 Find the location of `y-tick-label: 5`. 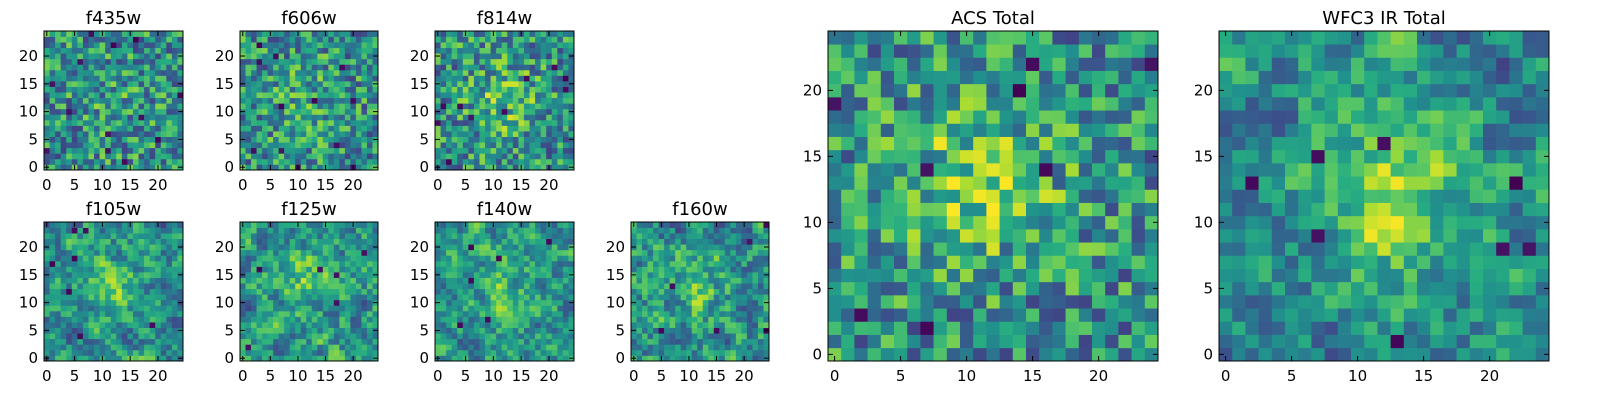

y-tick-label: 5 is located at coordinates (33, 330).